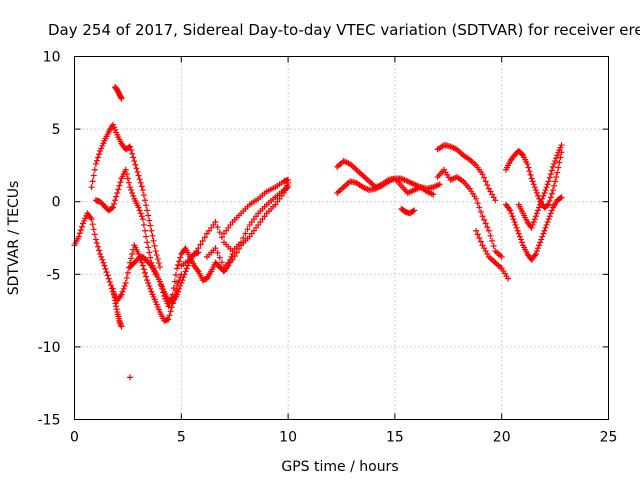  What do you see at coordinates (128, 267) in the screenshot?
I see `series-arc-a` at bounding box center [128, 267].